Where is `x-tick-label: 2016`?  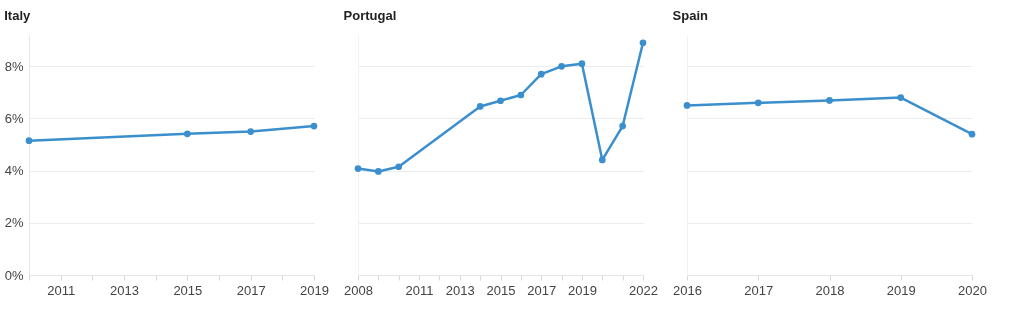
x-tick-label: 2016 is located at coordinates (687, 290).